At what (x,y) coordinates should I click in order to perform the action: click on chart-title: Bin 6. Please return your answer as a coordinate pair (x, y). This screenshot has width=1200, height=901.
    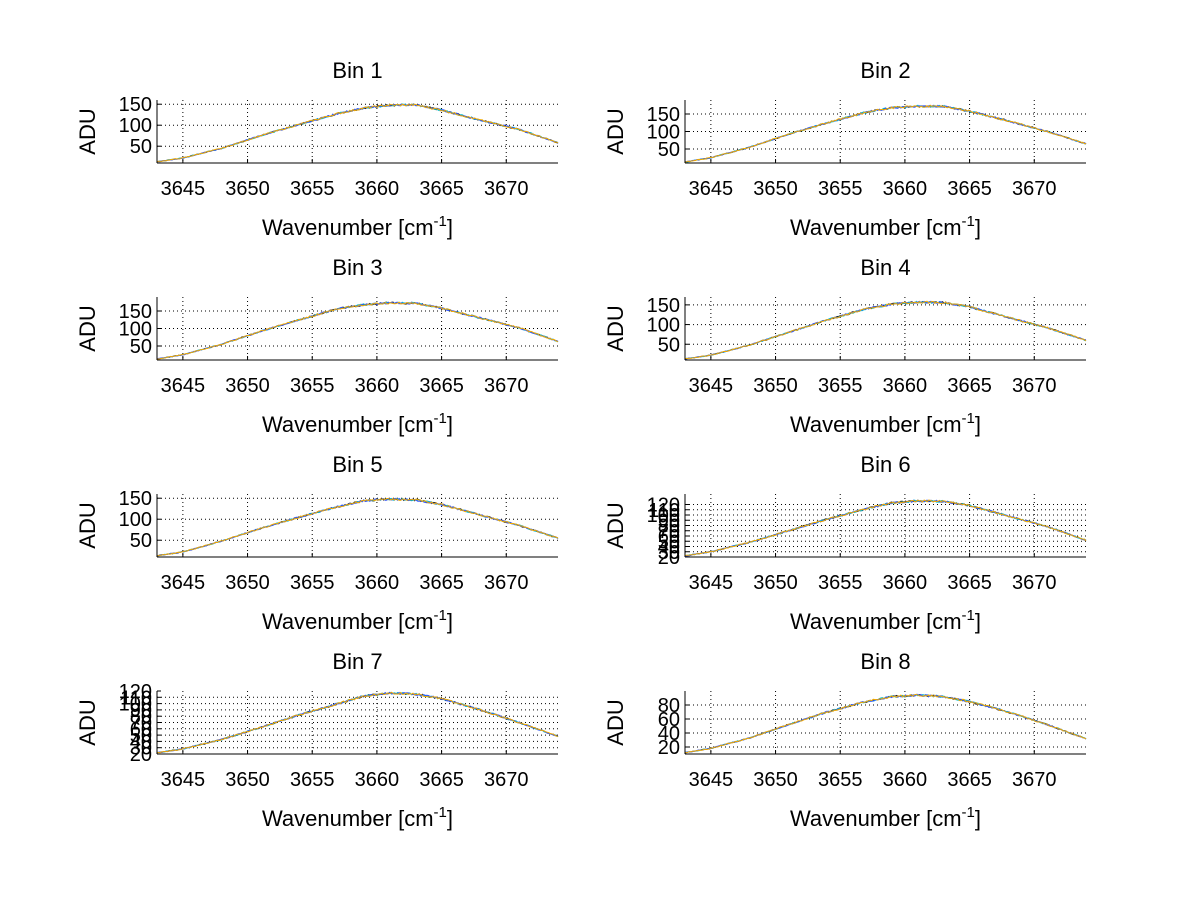
    Looking at the image, I should click on (885, 464).